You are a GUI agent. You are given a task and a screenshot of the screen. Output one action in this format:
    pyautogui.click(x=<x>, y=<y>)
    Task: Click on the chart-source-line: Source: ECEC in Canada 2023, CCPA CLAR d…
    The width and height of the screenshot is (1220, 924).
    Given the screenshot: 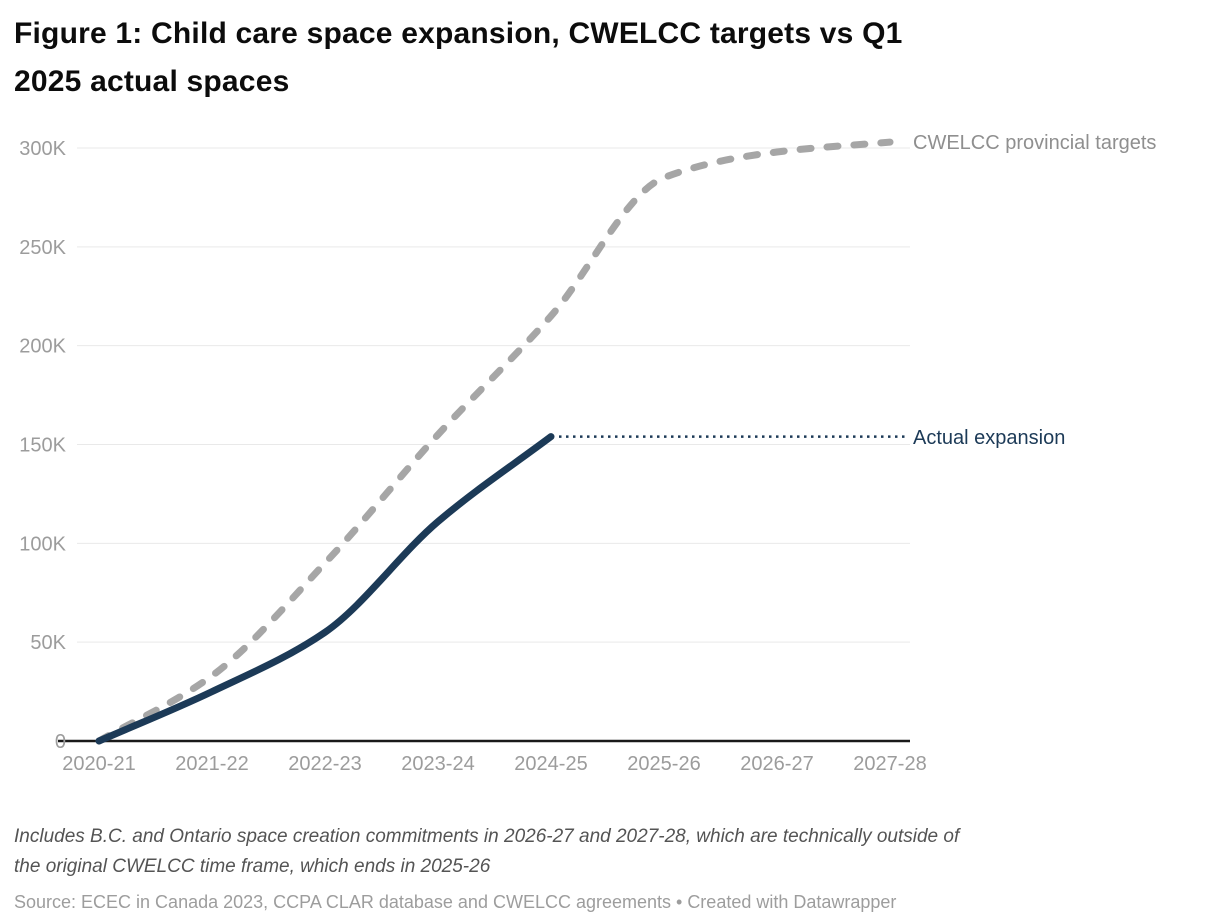 What is the action you would take?
    pyautogui.click(x=455, y=902)
    